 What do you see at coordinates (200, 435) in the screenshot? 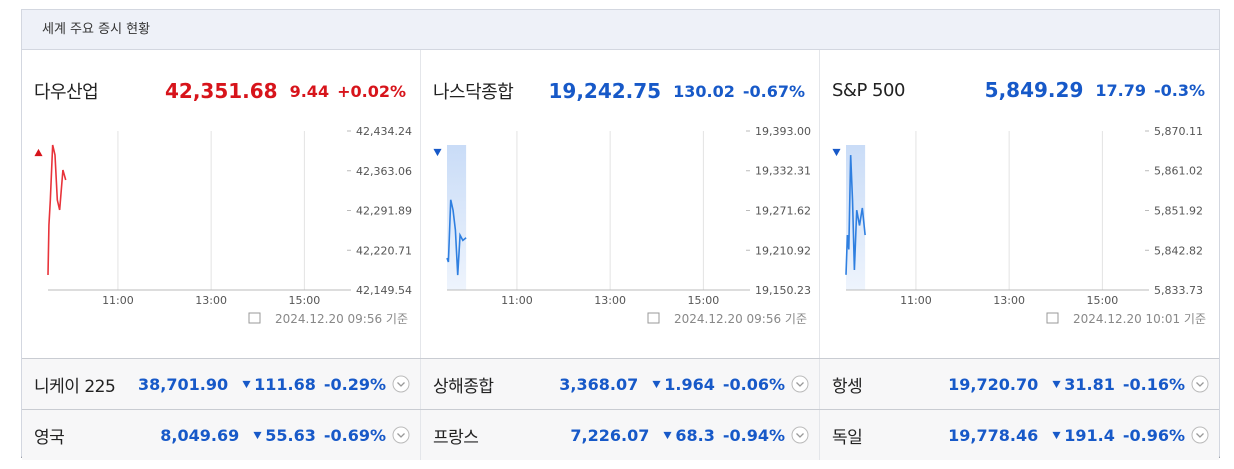
I see `index-price: 8,049.69` at bounding box center [200, 435].